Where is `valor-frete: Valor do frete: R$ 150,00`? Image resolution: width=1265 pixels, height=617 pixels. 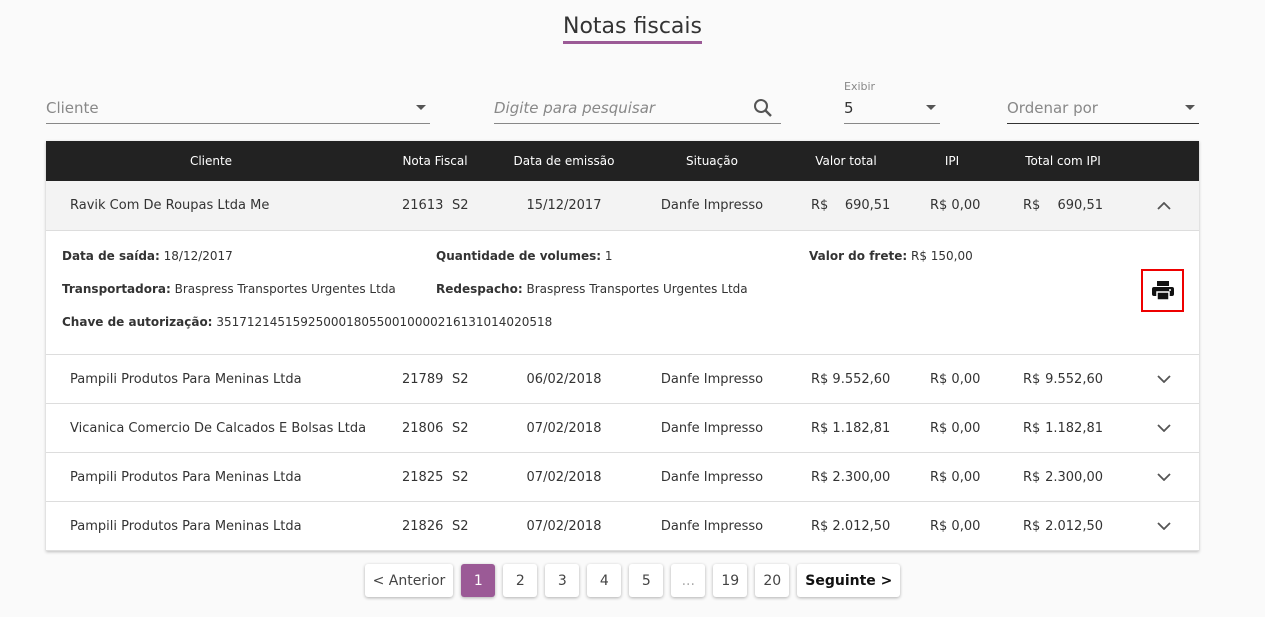 valor-frete: Valor do frete: R$ 150,00 is located at coordinates (891, 256).